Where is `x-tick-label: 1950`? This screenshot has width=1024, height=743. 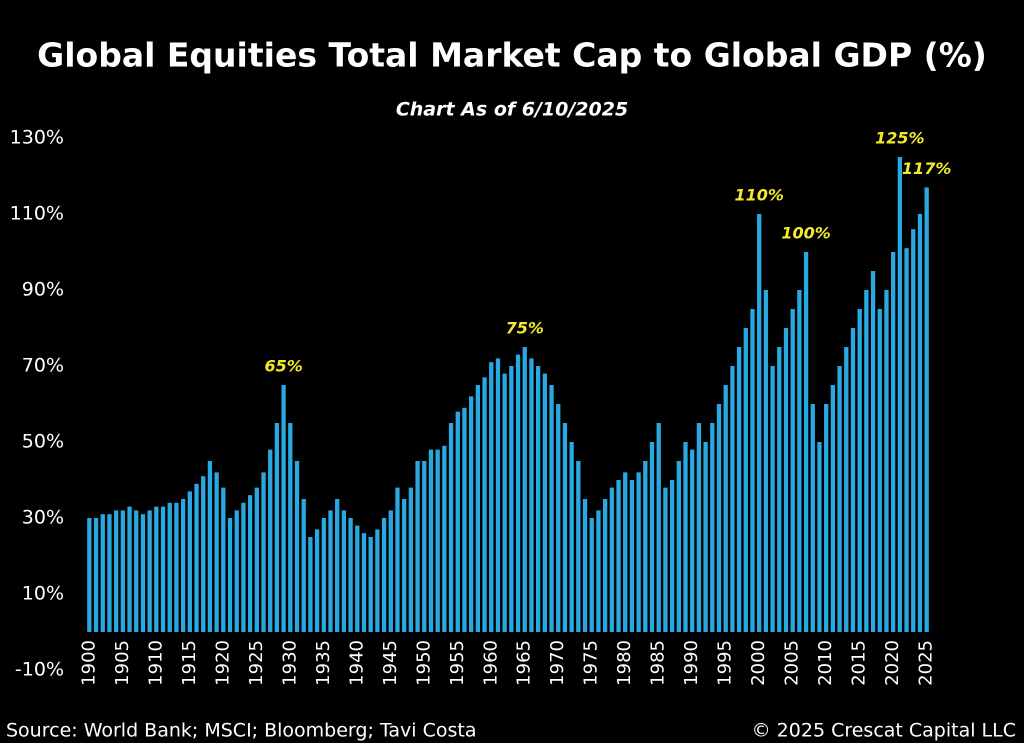 x-tick-label: 1950 is located at coordinates (423, 663).